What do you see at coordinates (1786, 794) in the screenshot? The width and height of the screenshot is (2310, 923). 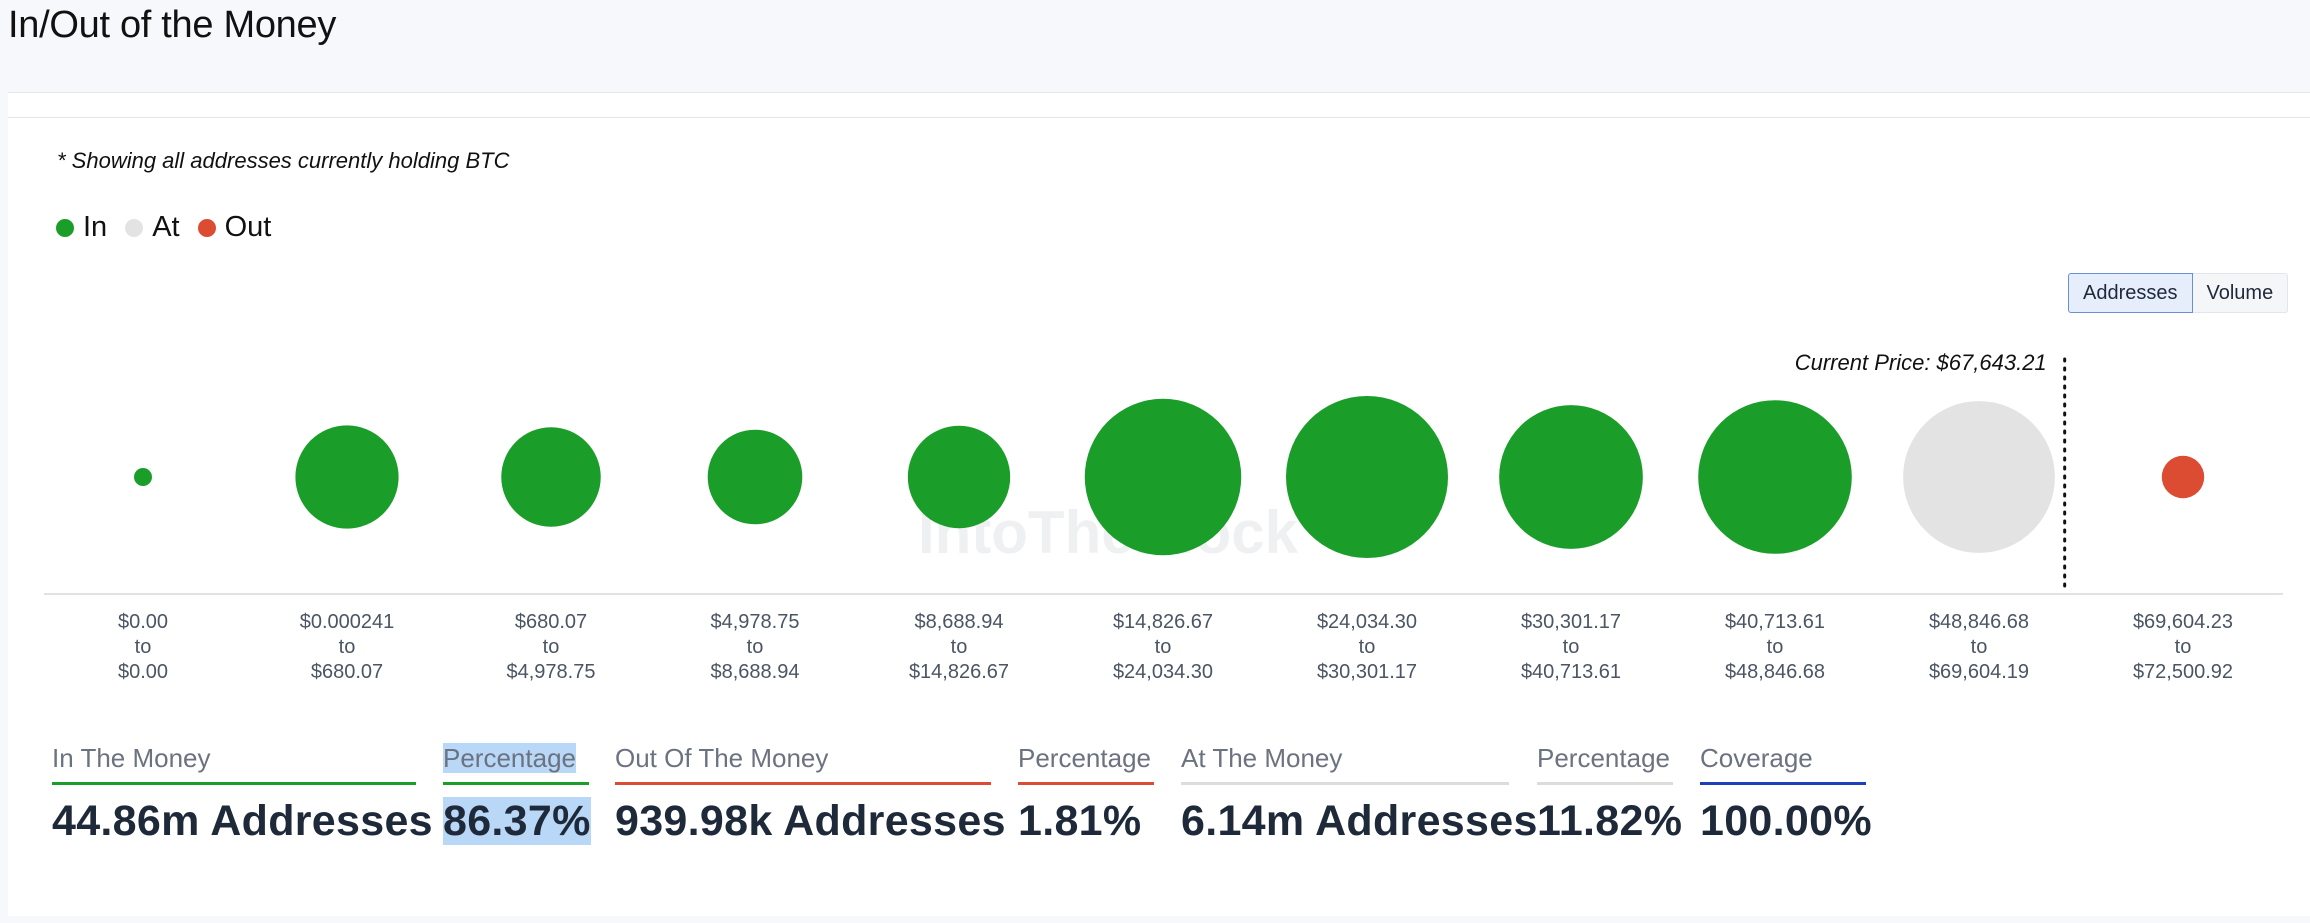 I see `stat-coverage: Coverage 100.00%` at bounding box center [1786, 794].